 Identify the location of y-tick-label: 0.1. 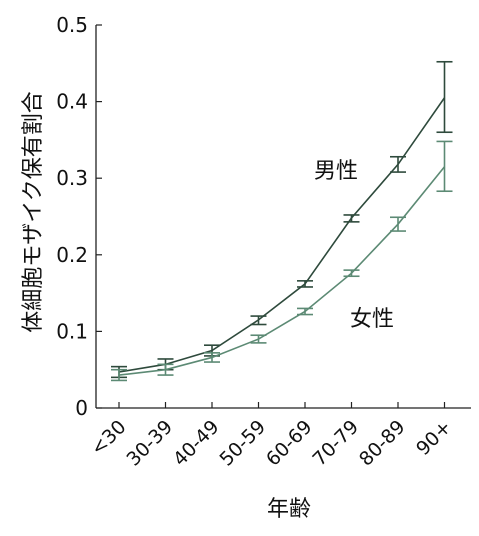
(72, 331).